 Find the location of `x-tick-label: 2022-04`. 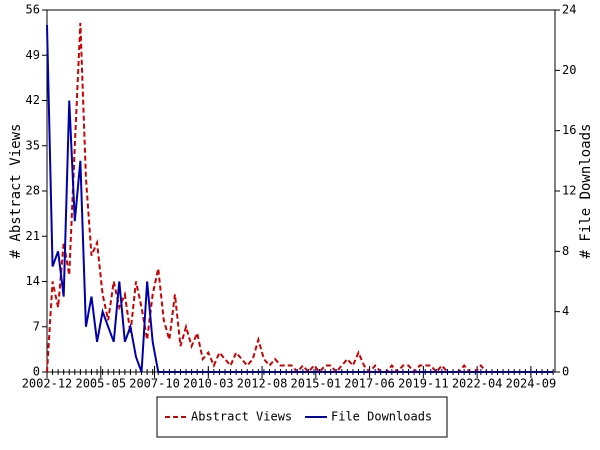

x-tick-label: 2022-04 is located at coordinates (477, 384).